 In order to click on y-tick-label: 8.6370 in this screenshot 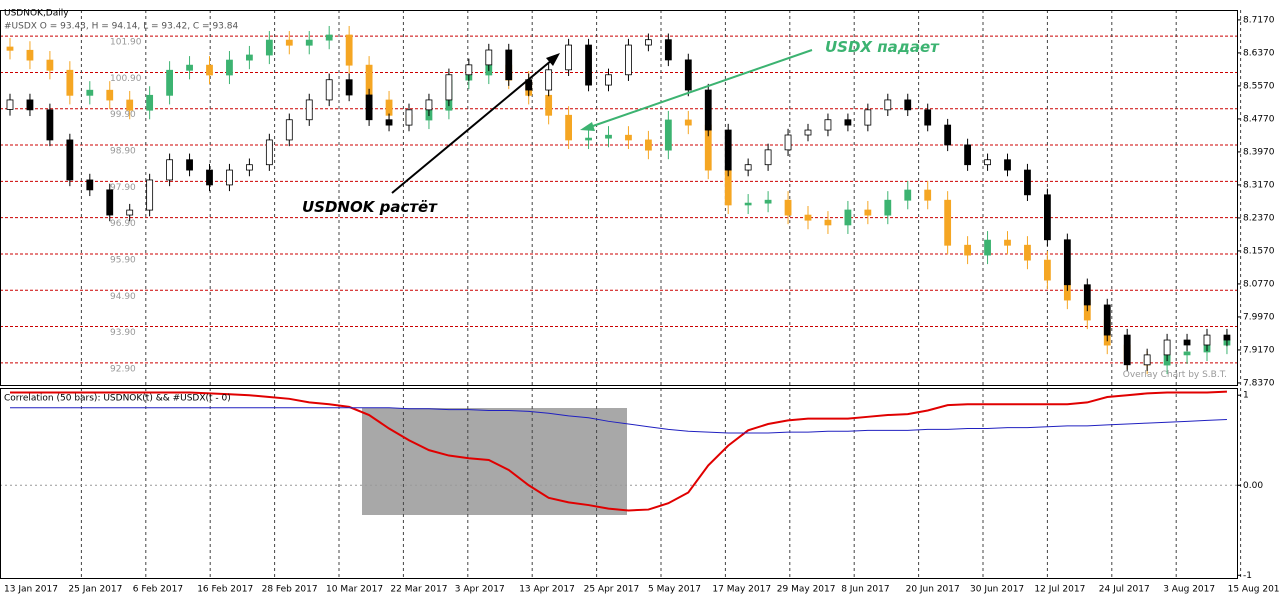, I will do `click(1259, 53)`.